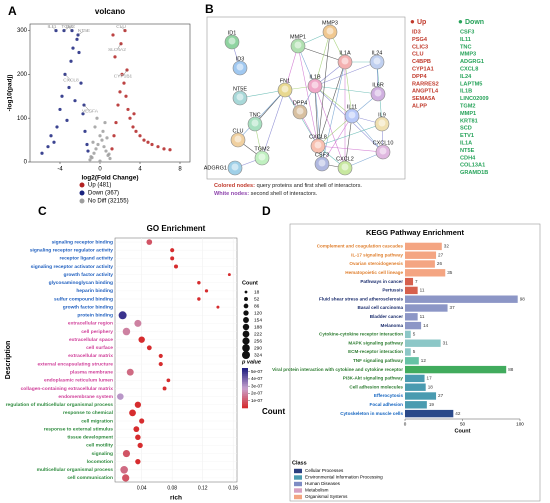 This screenshot has width=550, height=503. What do you see at coordinates (117, 50) in the screenshot?
I see `annotation: SLC4A2` at bounding box center [117, 50].